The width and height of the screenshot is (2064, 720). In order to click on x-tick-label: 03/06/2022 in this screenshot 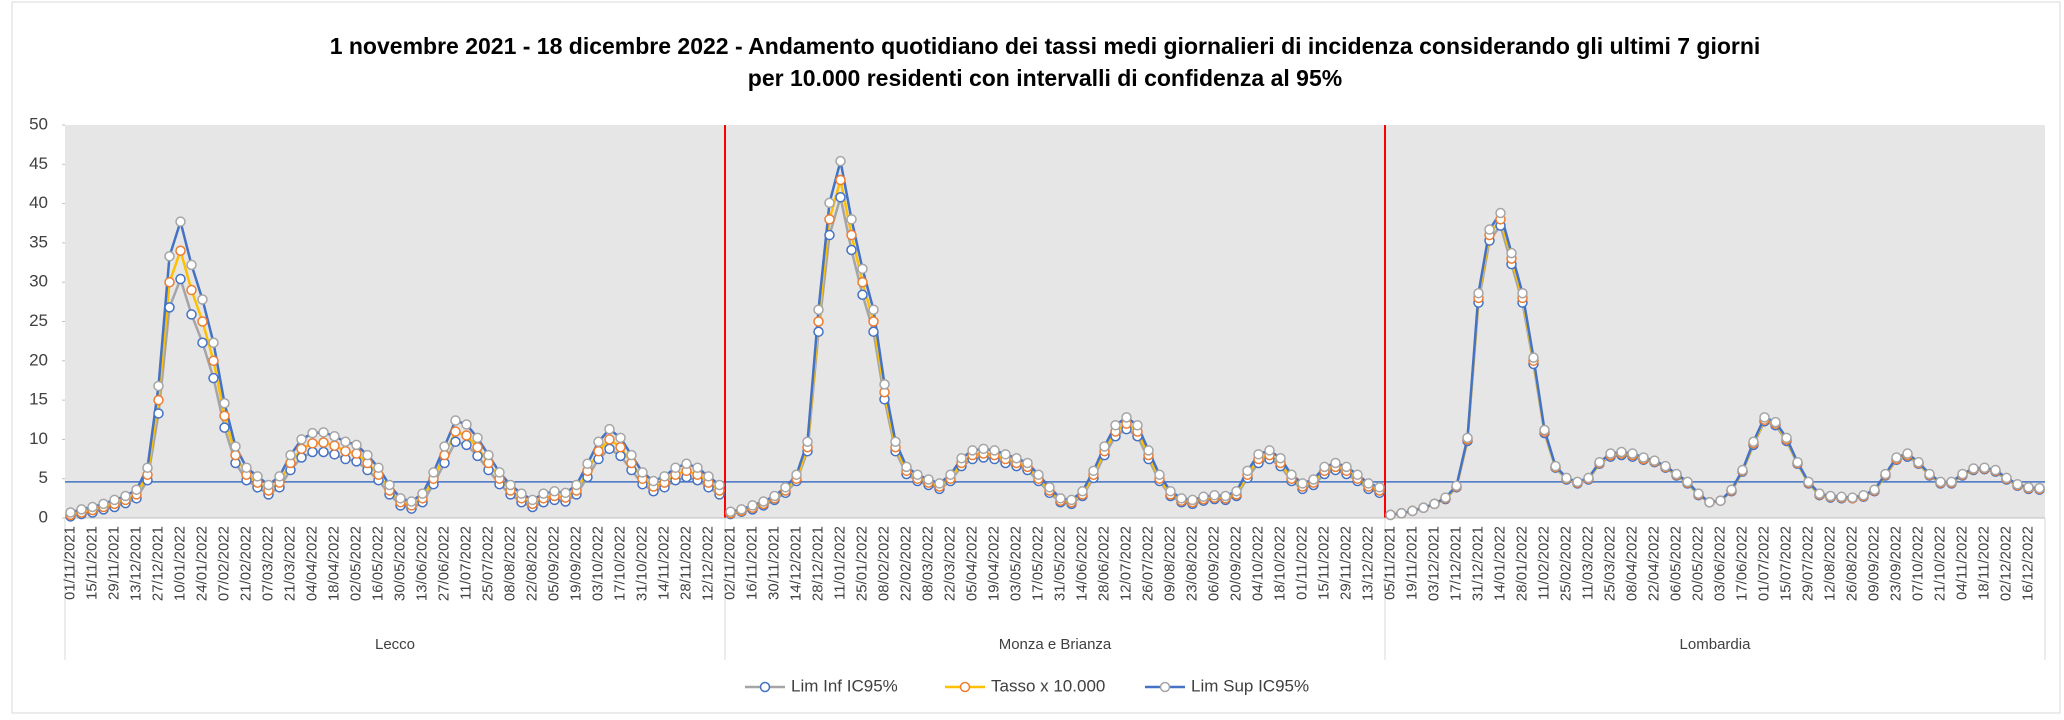, I will do `click(1719, 563)`.